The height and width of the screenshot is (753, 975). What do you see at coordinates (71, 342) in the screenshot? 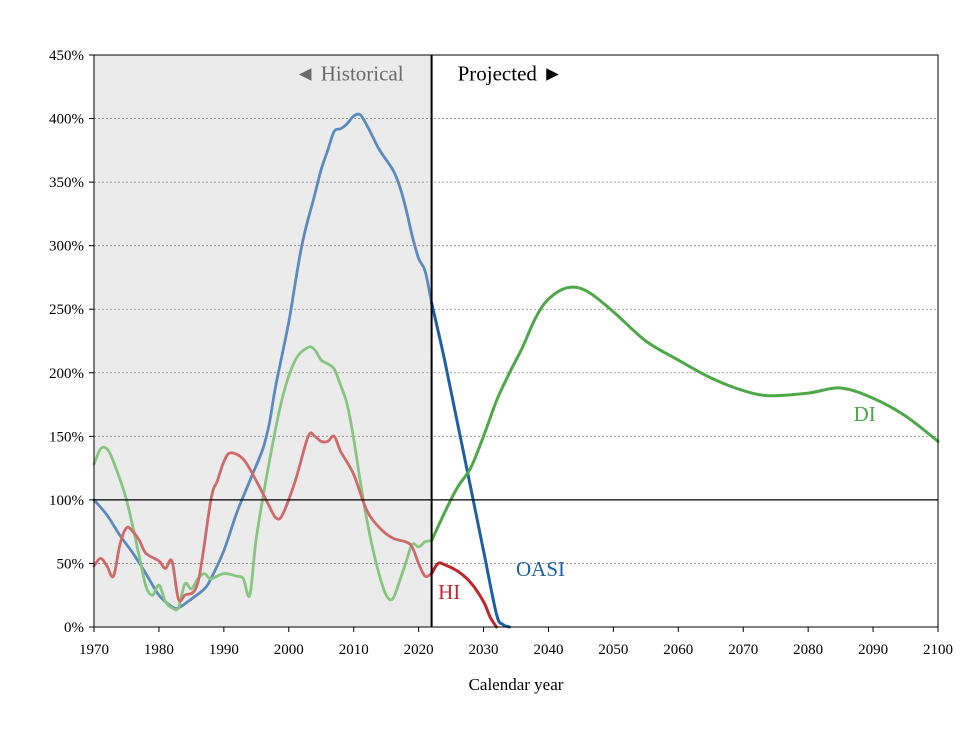
I see `y-axis: 0% 50% 100% 150% 200% 250% 300% 350% 400% 450%` at bounding box center [71, 342].